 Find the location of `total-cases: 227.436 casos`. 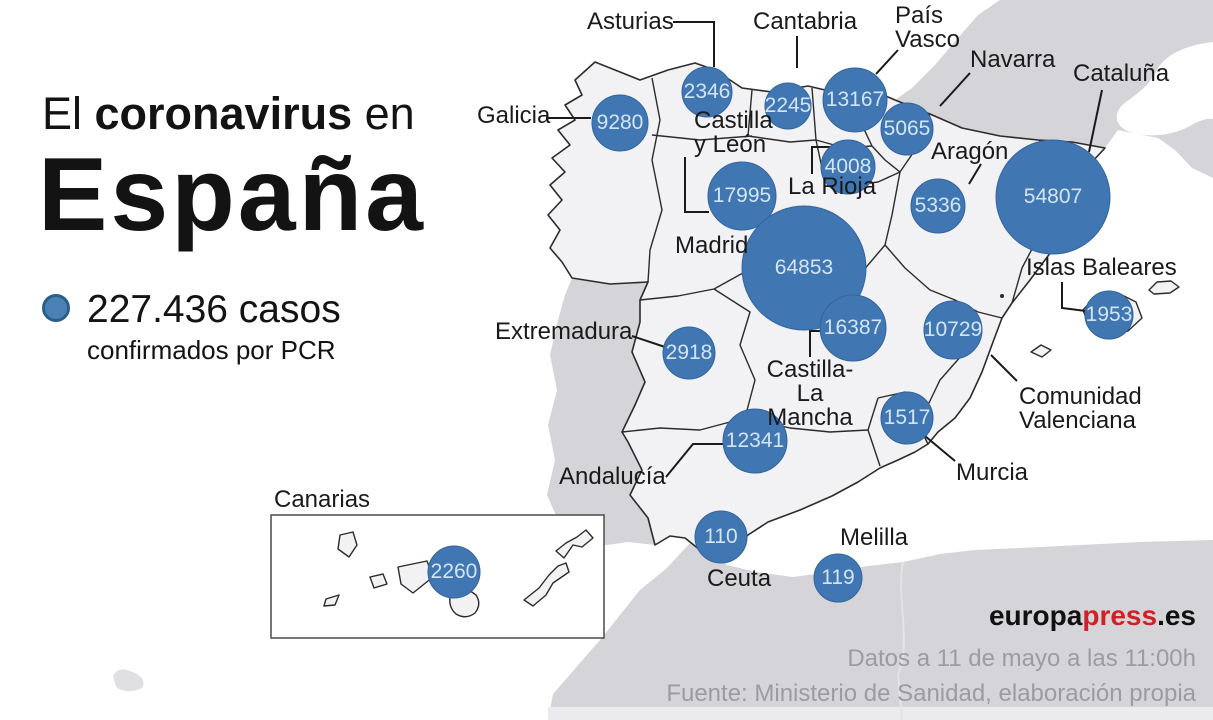

total-cases: 227.436 casos is located at coordinates (214, 309).